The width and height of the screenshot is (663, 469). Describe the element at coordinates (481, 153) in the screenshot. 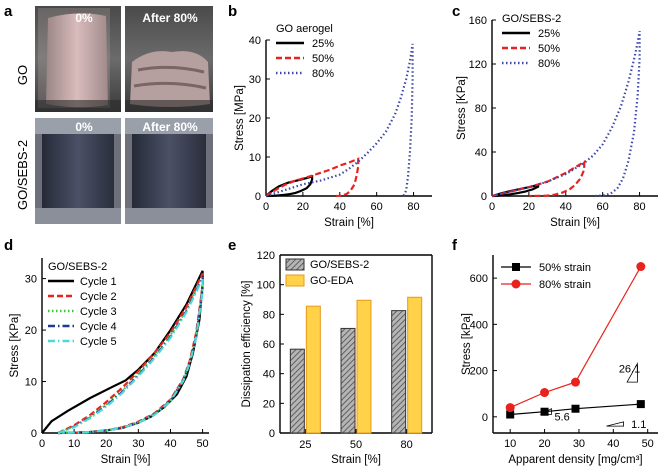

I see `y-tick-label-c: 40` at that location.